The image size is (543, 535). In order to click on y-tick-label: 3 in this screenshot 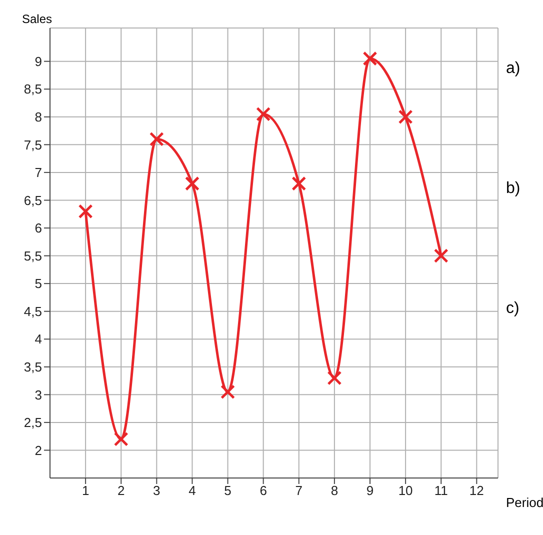, I will do `click(38, 394)`.